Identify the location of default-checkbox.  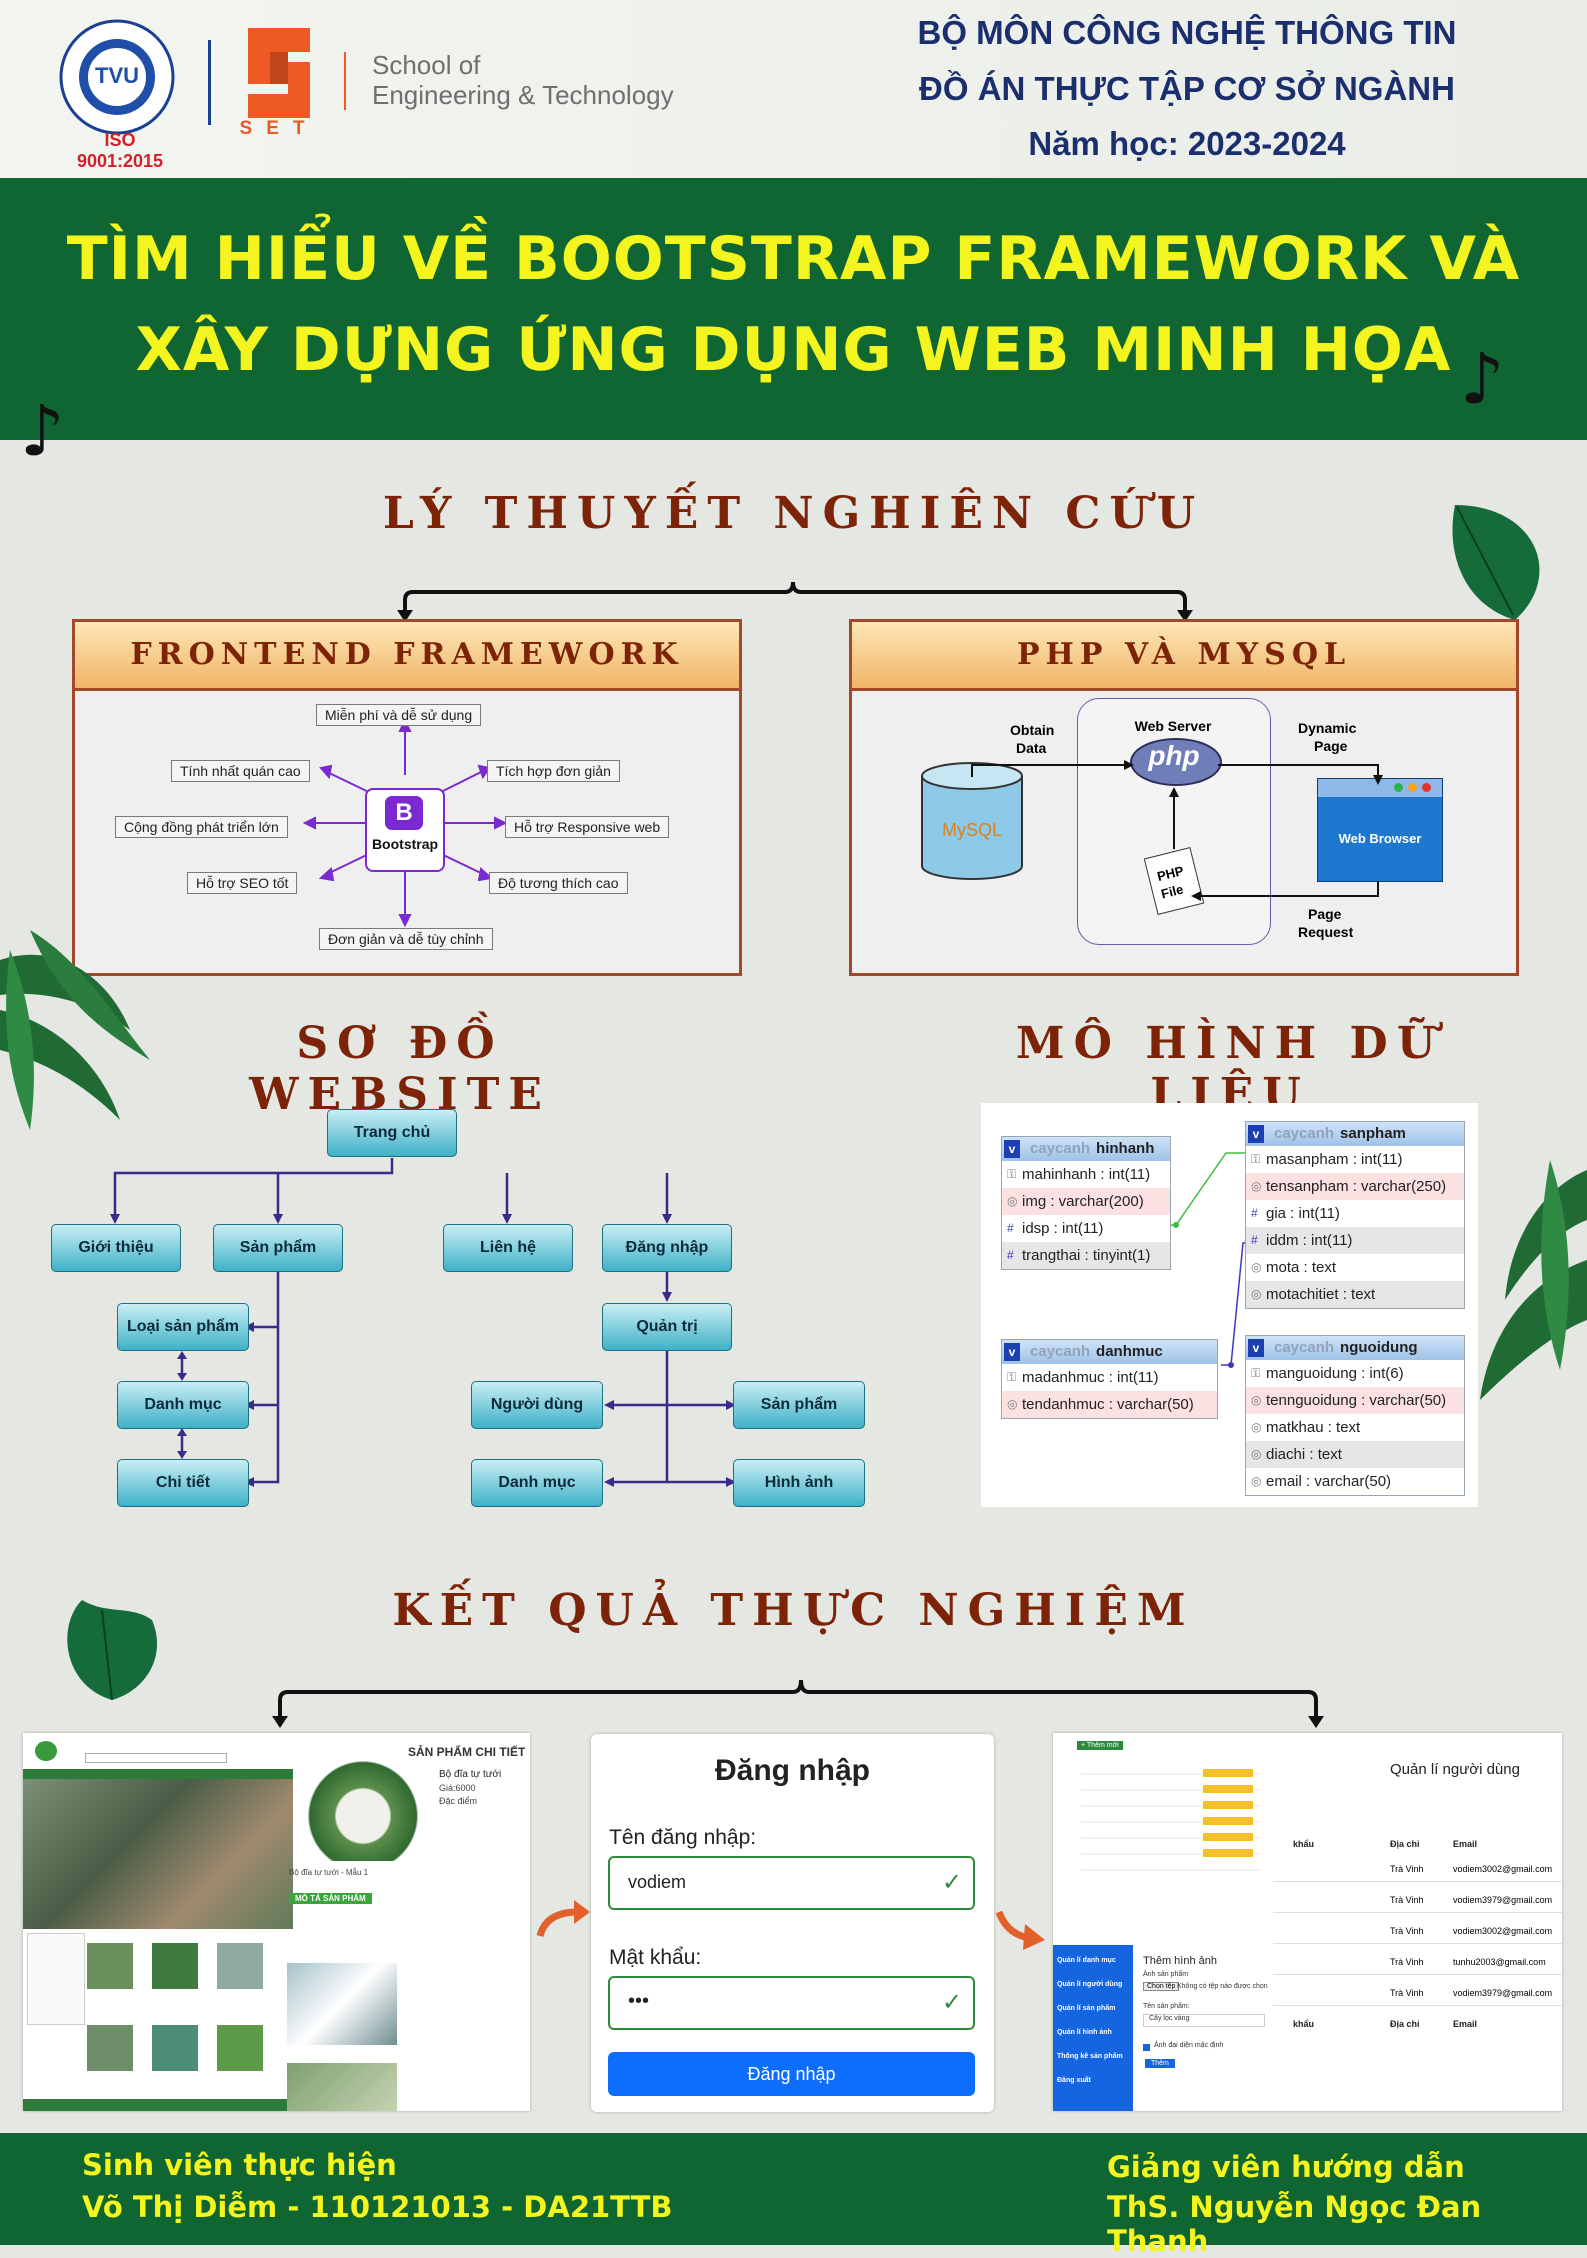
(1146, 2047).